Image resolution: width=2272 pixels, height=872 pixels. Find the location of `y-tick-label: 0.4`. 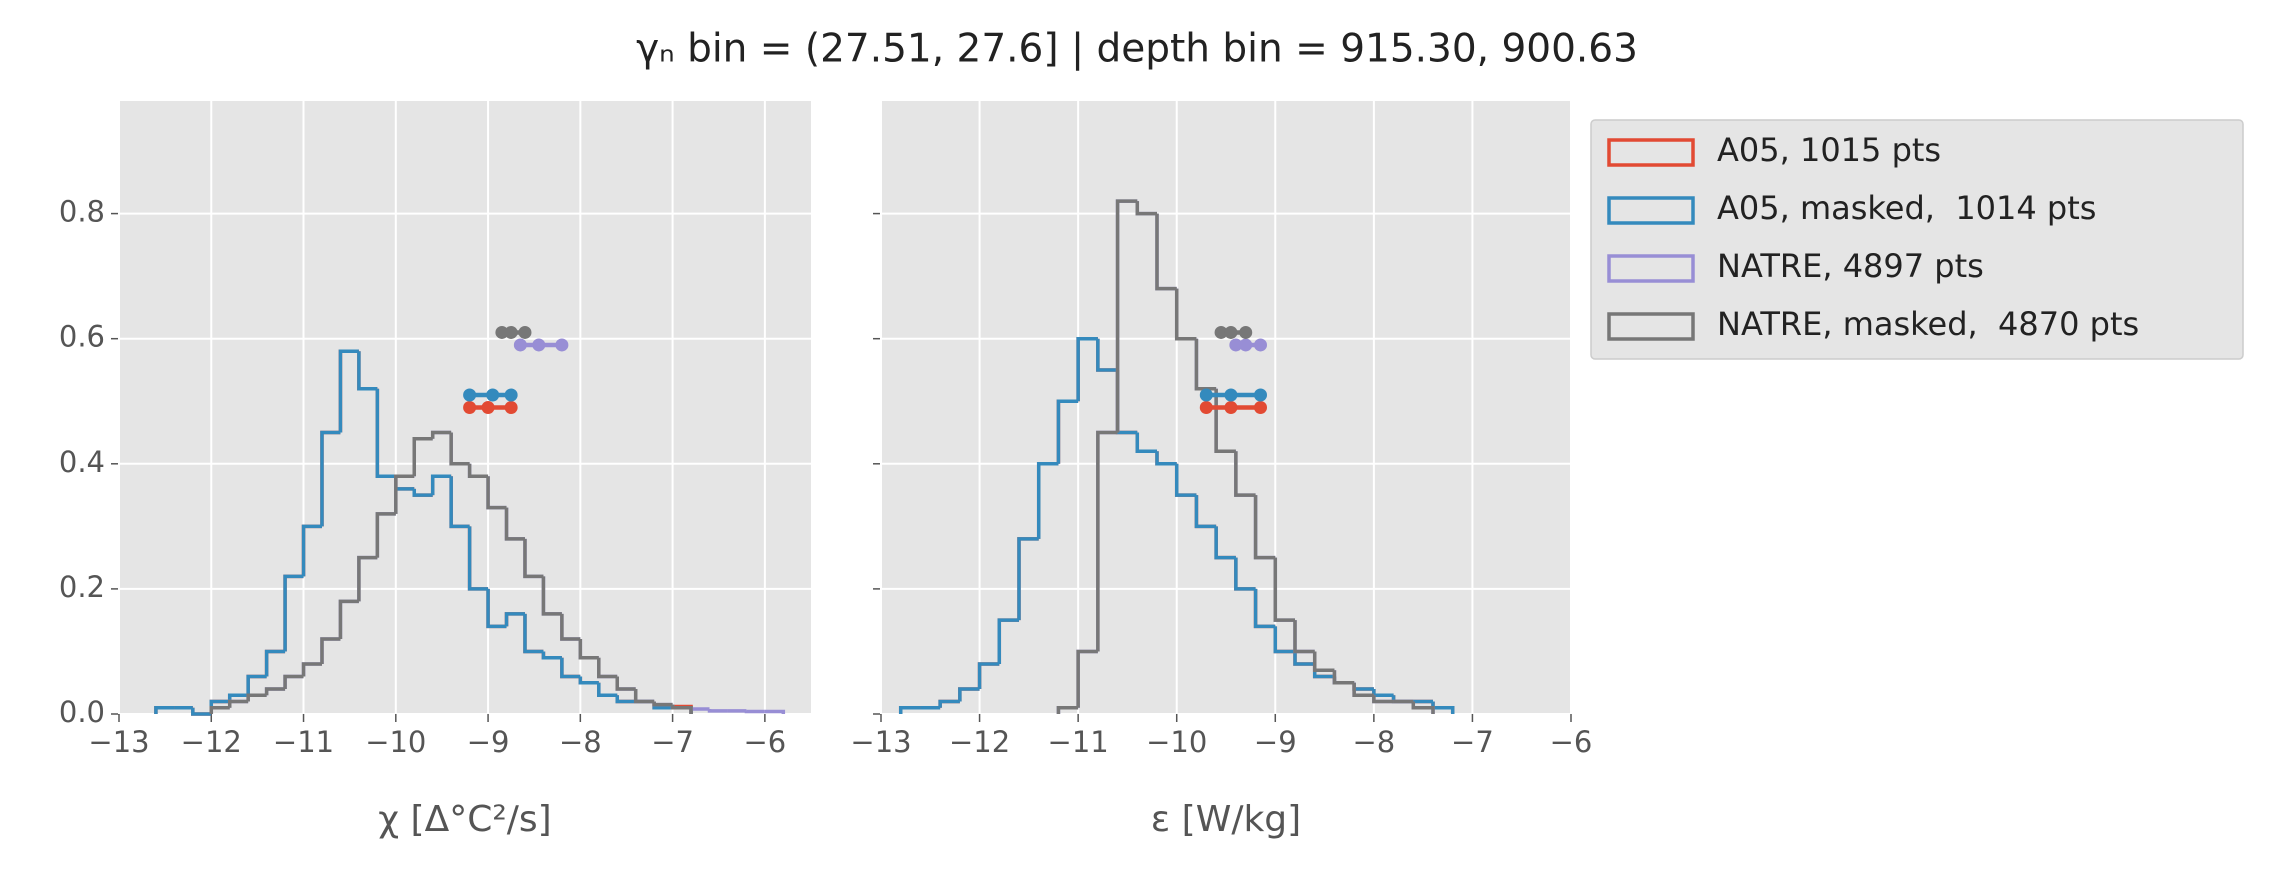

y-tick-label: 0.4 is located at coordinates (82, 462).